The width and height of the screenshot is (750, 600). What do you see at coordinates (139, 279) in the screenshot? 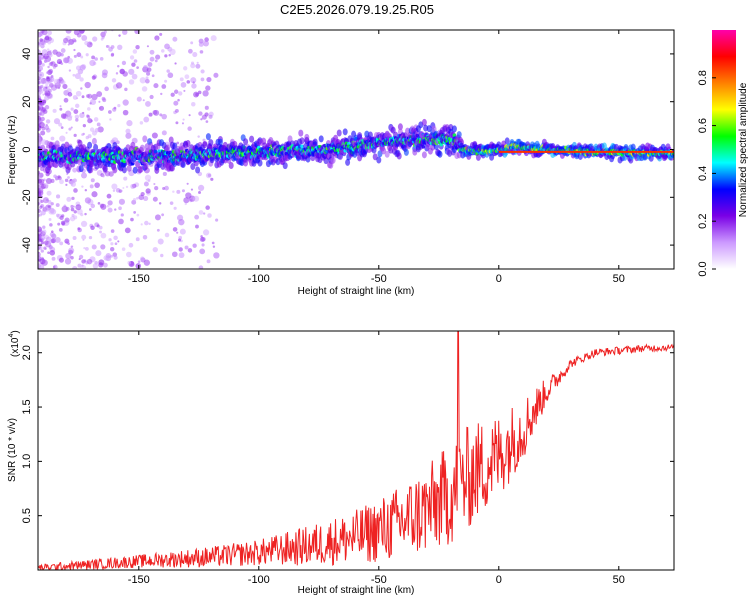
I see `spectrogram-xtick-label: -150` at bounding box center [139, 279].